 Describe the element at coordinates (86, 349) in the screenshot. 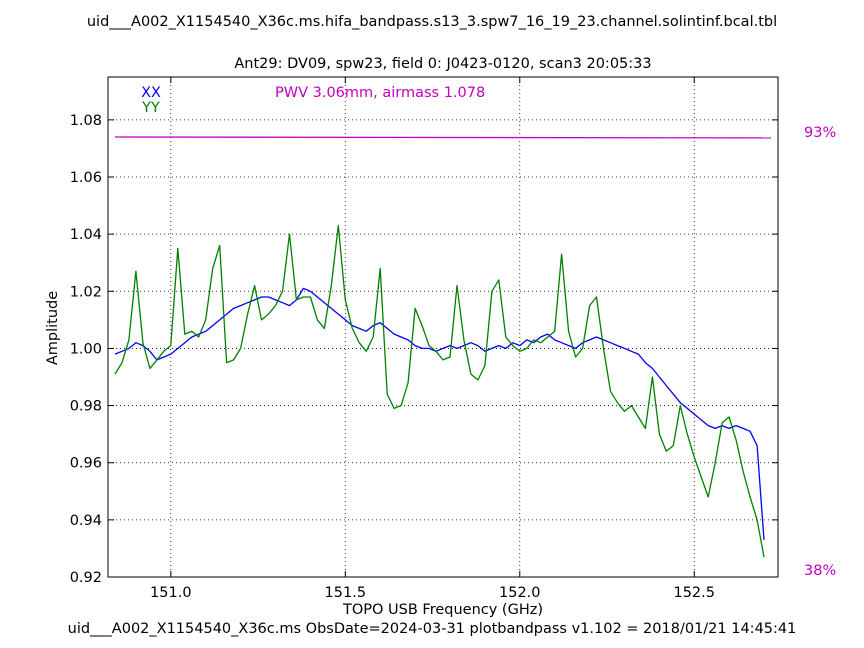

I see `y-tick-label: 1.00` at that location.